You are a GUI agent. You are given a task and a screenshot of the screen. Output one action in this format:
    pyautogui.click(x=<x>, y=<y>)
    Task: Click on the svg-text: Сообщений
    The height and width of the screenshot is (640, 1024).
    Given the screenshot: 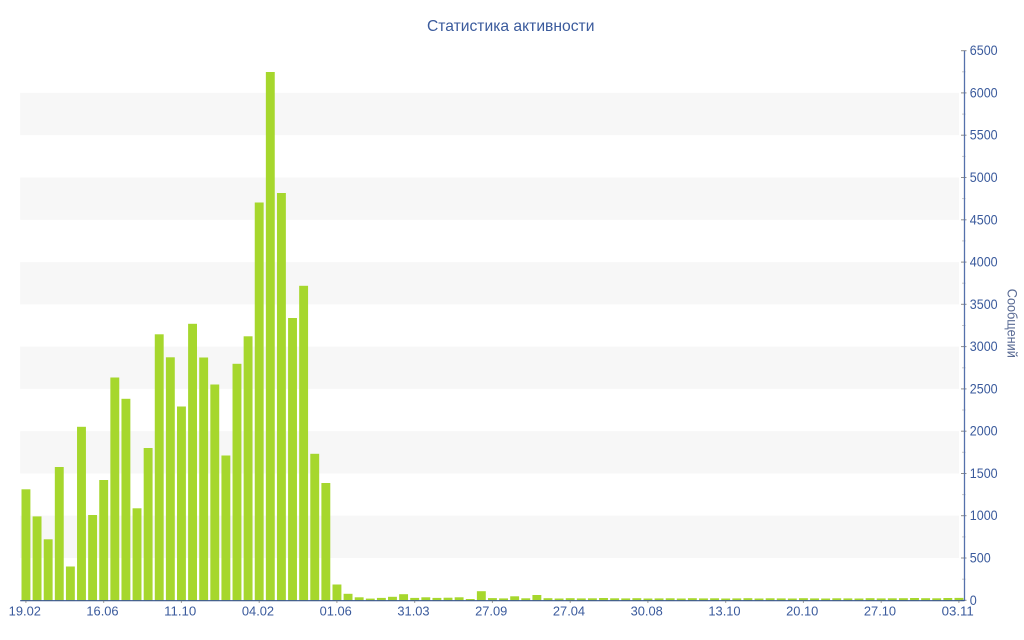 What is the action you would take?
    pyautogui.click(x=1012, y=323)
    